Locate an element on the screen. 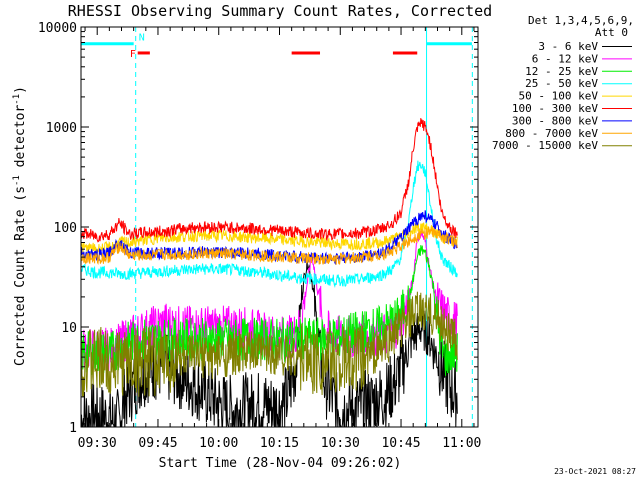 The height and width of the screenshot is (480, 640). y-tick-label: 100 is located at coordinates (65, 228).